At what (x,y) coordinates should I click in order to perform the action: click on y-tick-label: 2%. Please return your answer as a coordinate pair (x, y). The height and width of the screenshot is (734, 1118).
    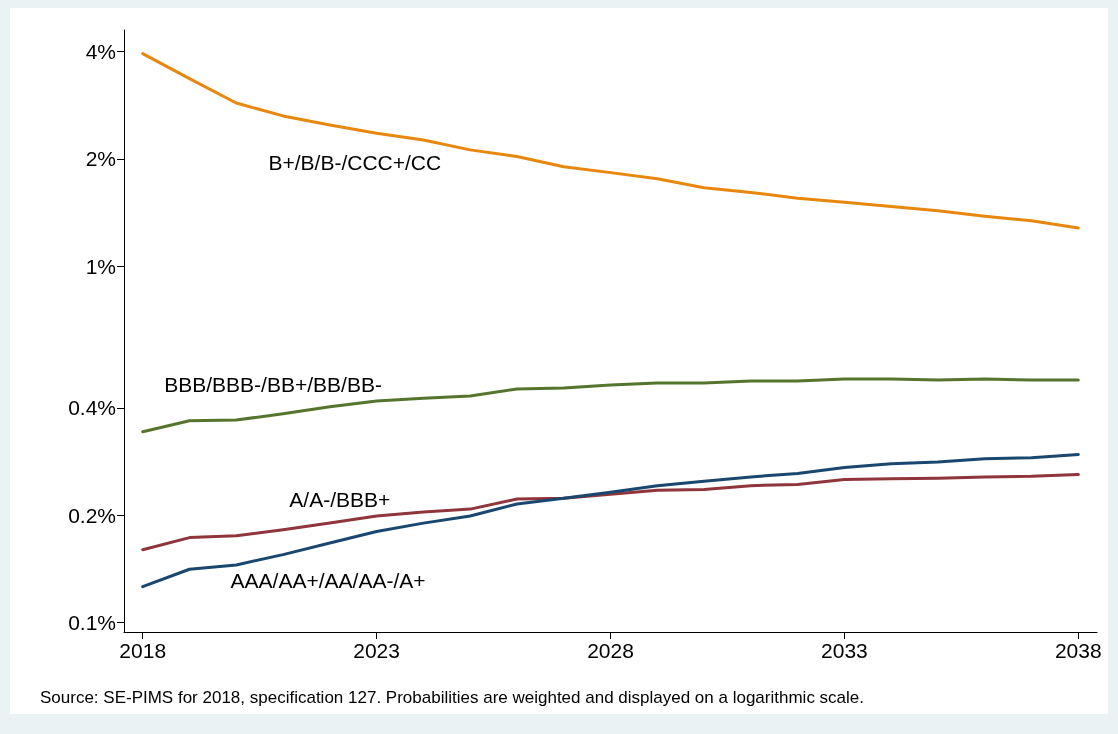
    Looking at the image, I should click on (100, 159).